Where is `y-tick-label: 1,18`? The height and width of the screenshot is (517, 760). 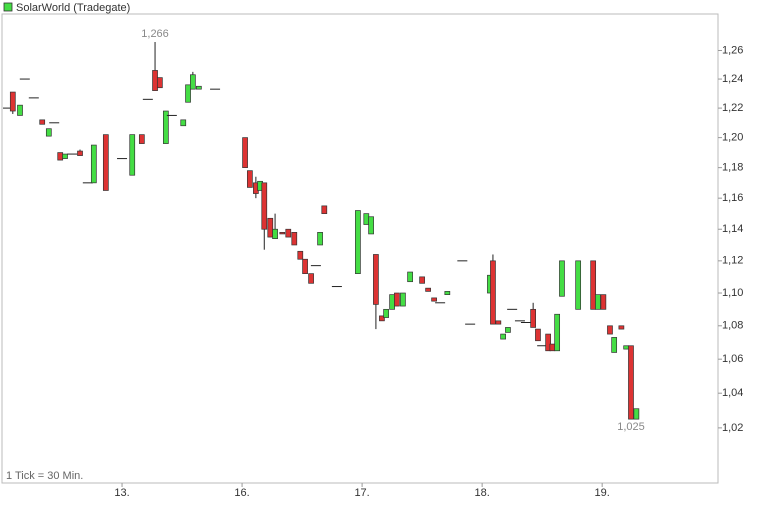 y-tick-label: 1,18 is located at coordinates (732, 168).